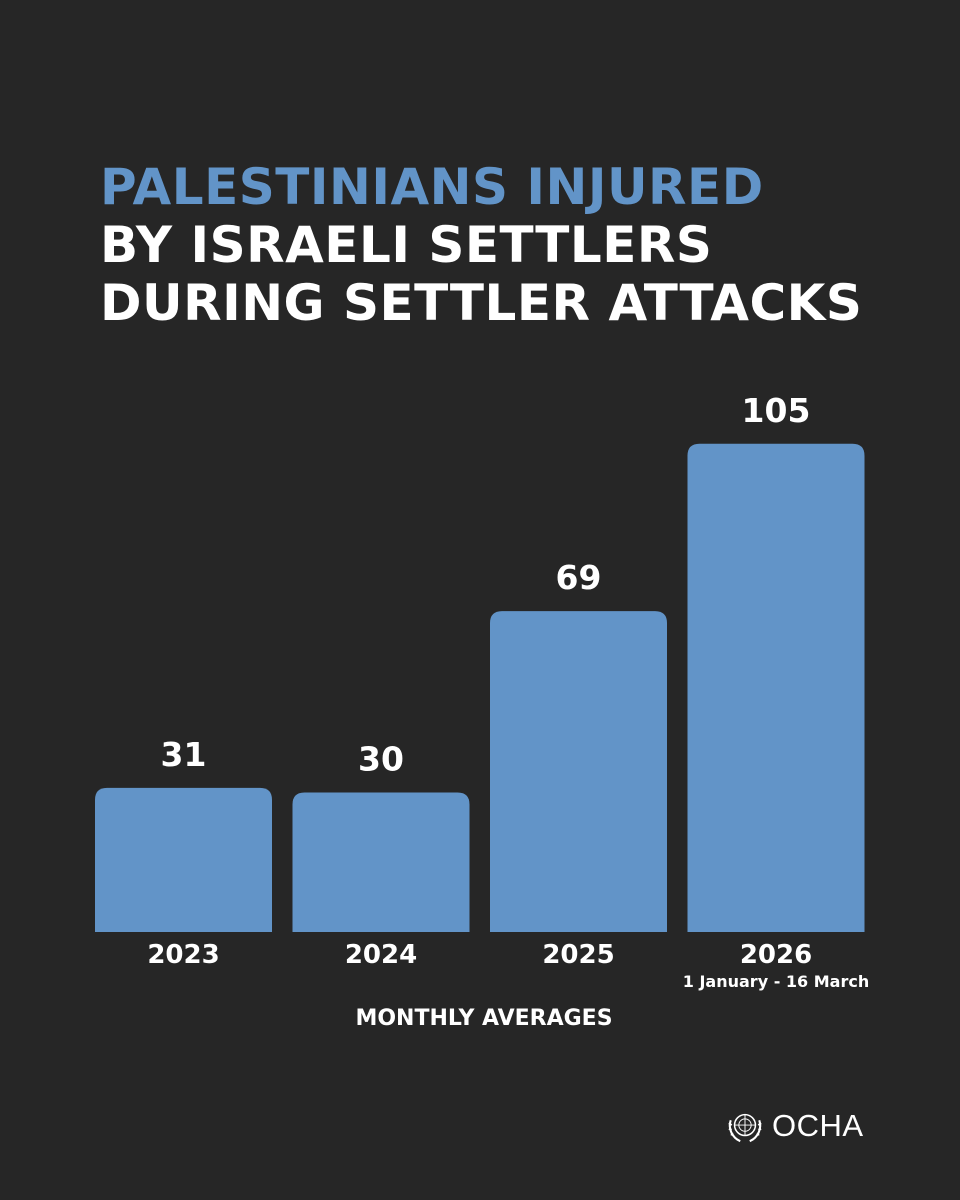 This screenshot has height=1200, width=960. What do you see at coordinates (578, 771) in the screenshot?
I see `bar-2025` at bounding box center [578, 771].